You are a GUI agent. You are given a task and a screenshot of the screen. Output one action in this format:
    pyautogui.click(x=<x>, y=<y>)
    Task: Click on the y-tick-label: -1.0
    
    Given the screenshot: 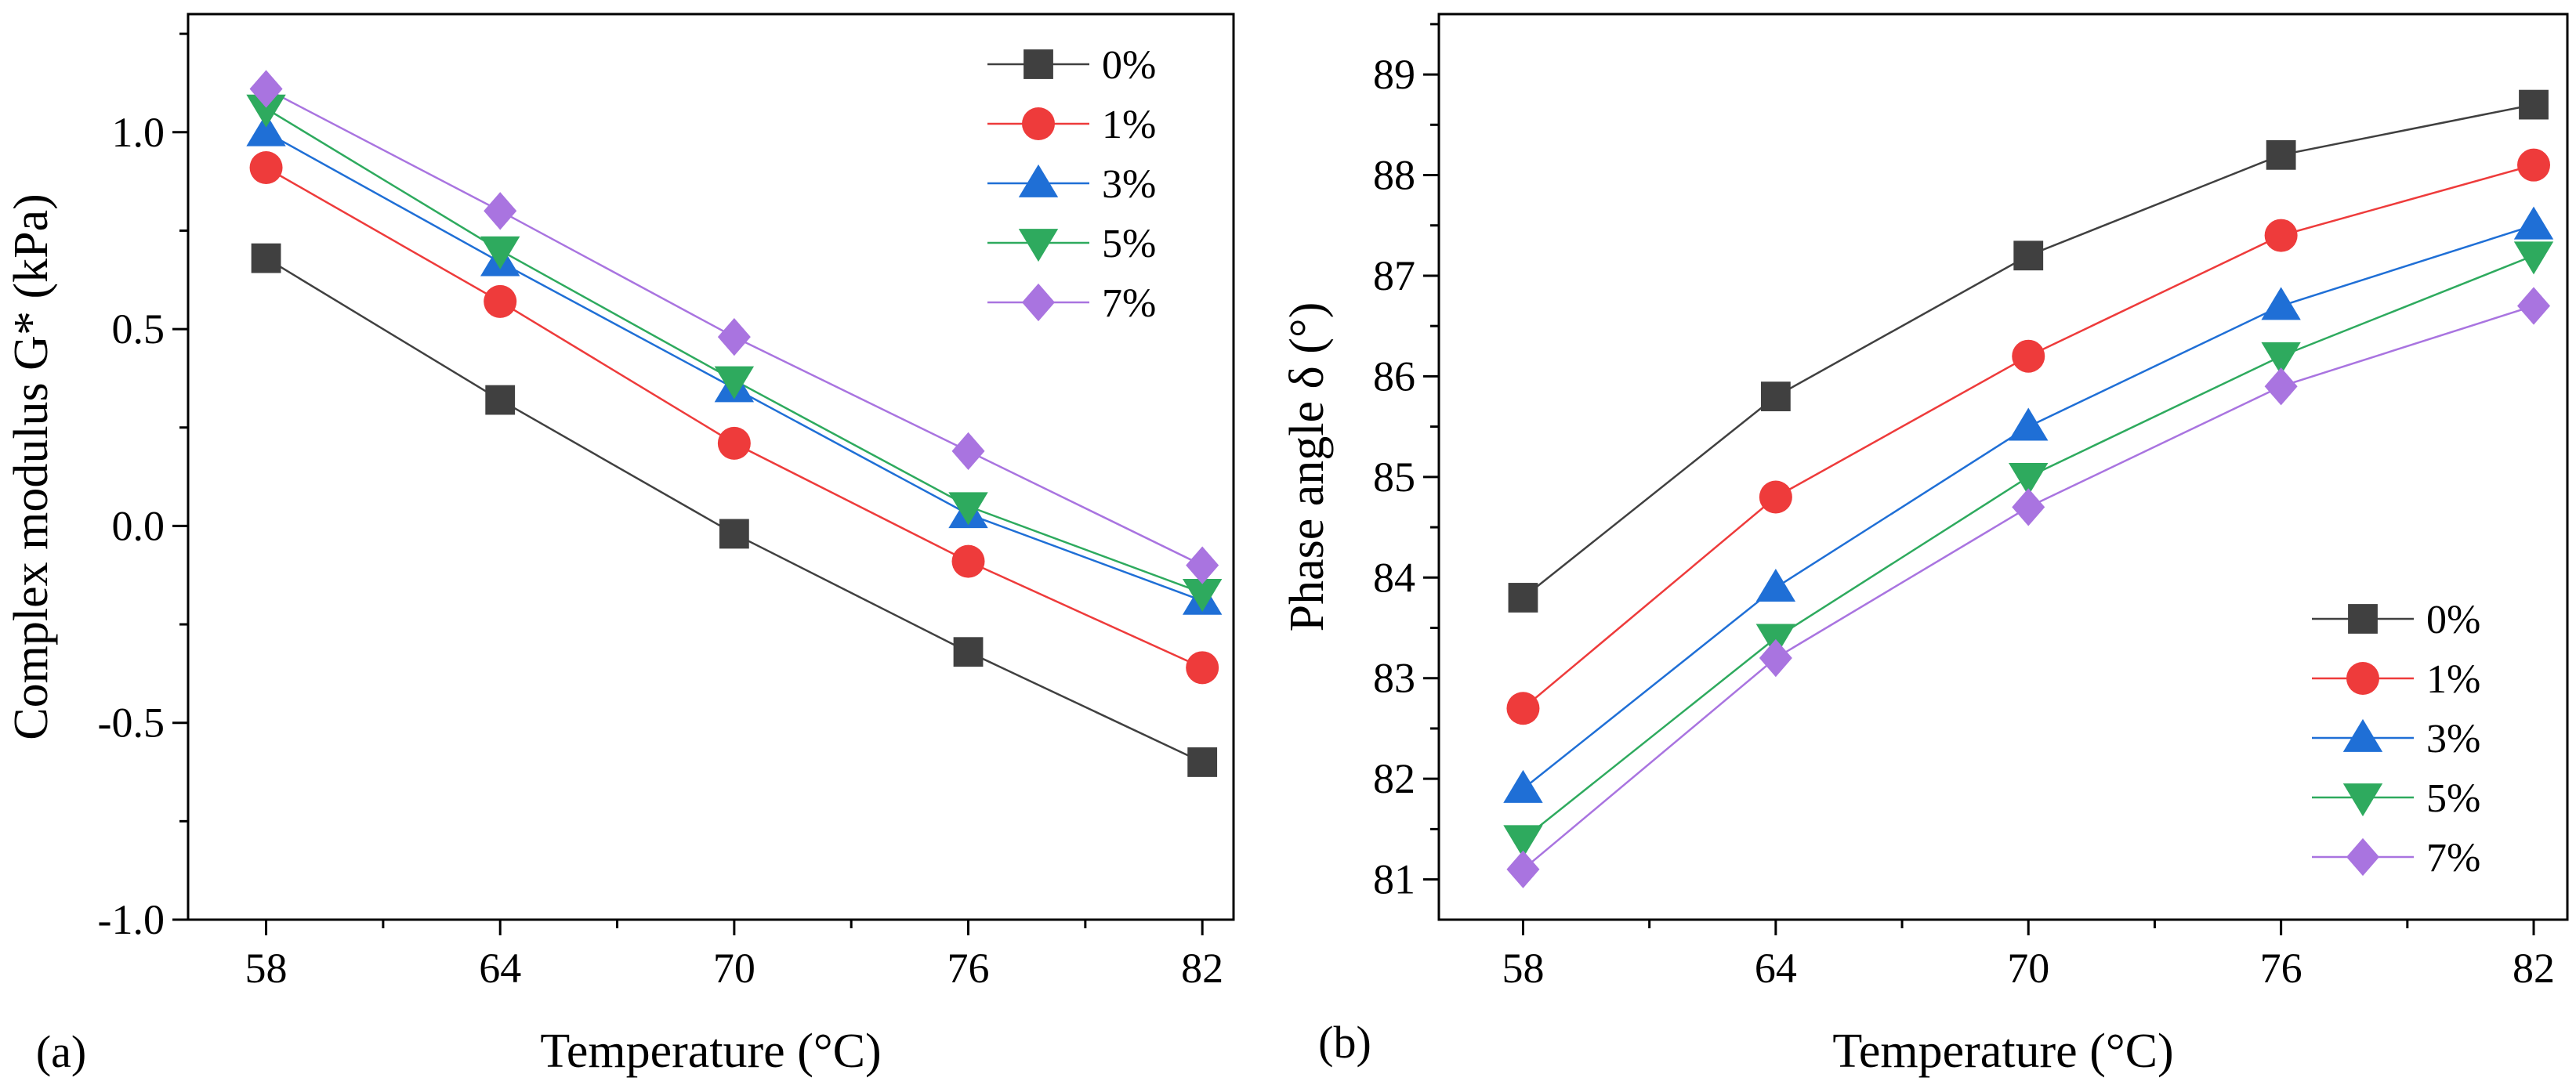 What is the action you would take?
    pyautogui.click(x=131, y=919)
    